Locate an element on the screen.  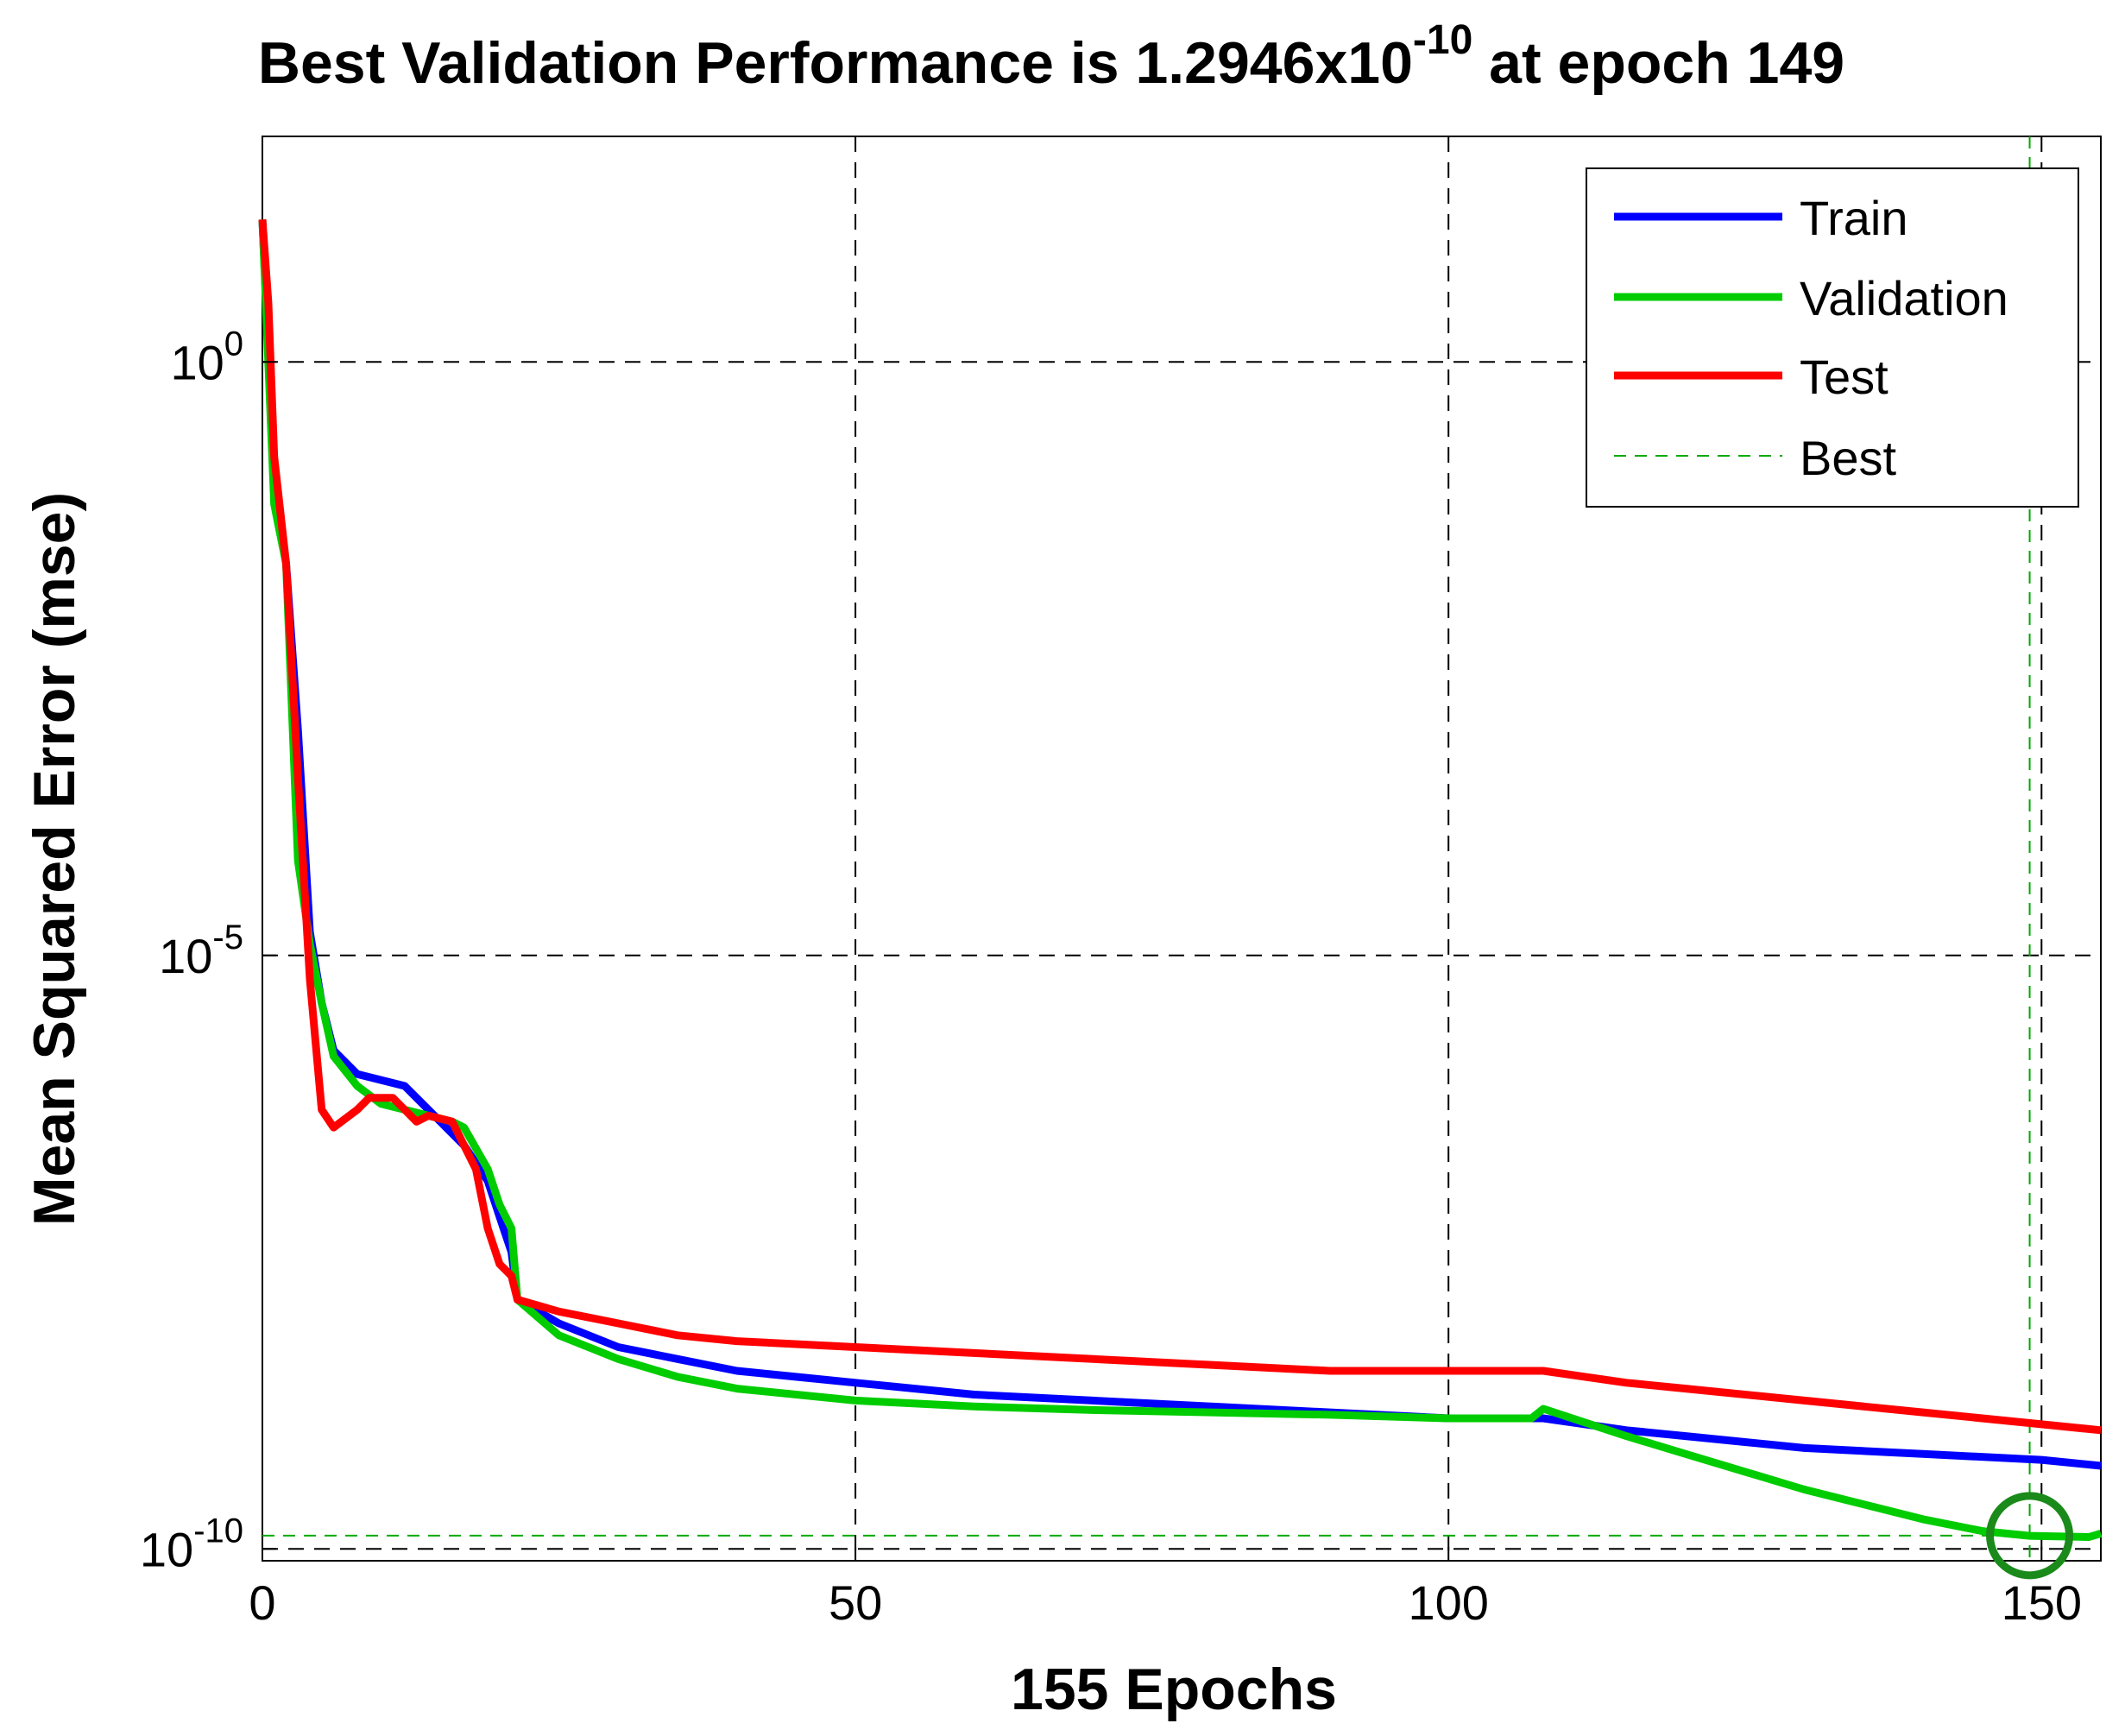
y-tick-label: 10⁰ is located at coordinates (206, 357).